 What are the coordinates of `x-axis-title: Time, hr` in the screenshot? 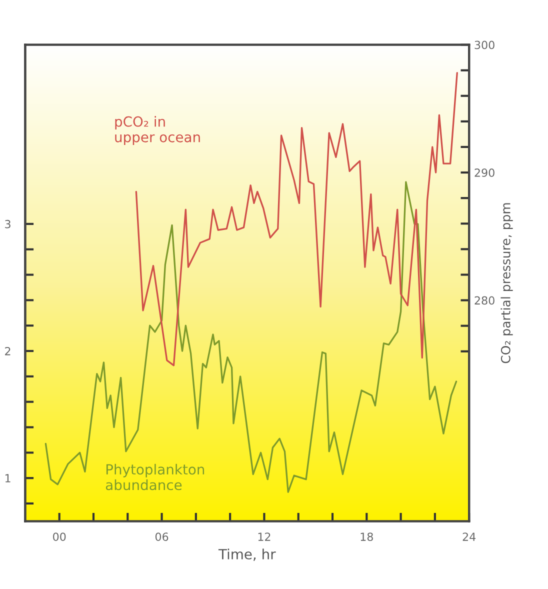 It's located at (247, 554).